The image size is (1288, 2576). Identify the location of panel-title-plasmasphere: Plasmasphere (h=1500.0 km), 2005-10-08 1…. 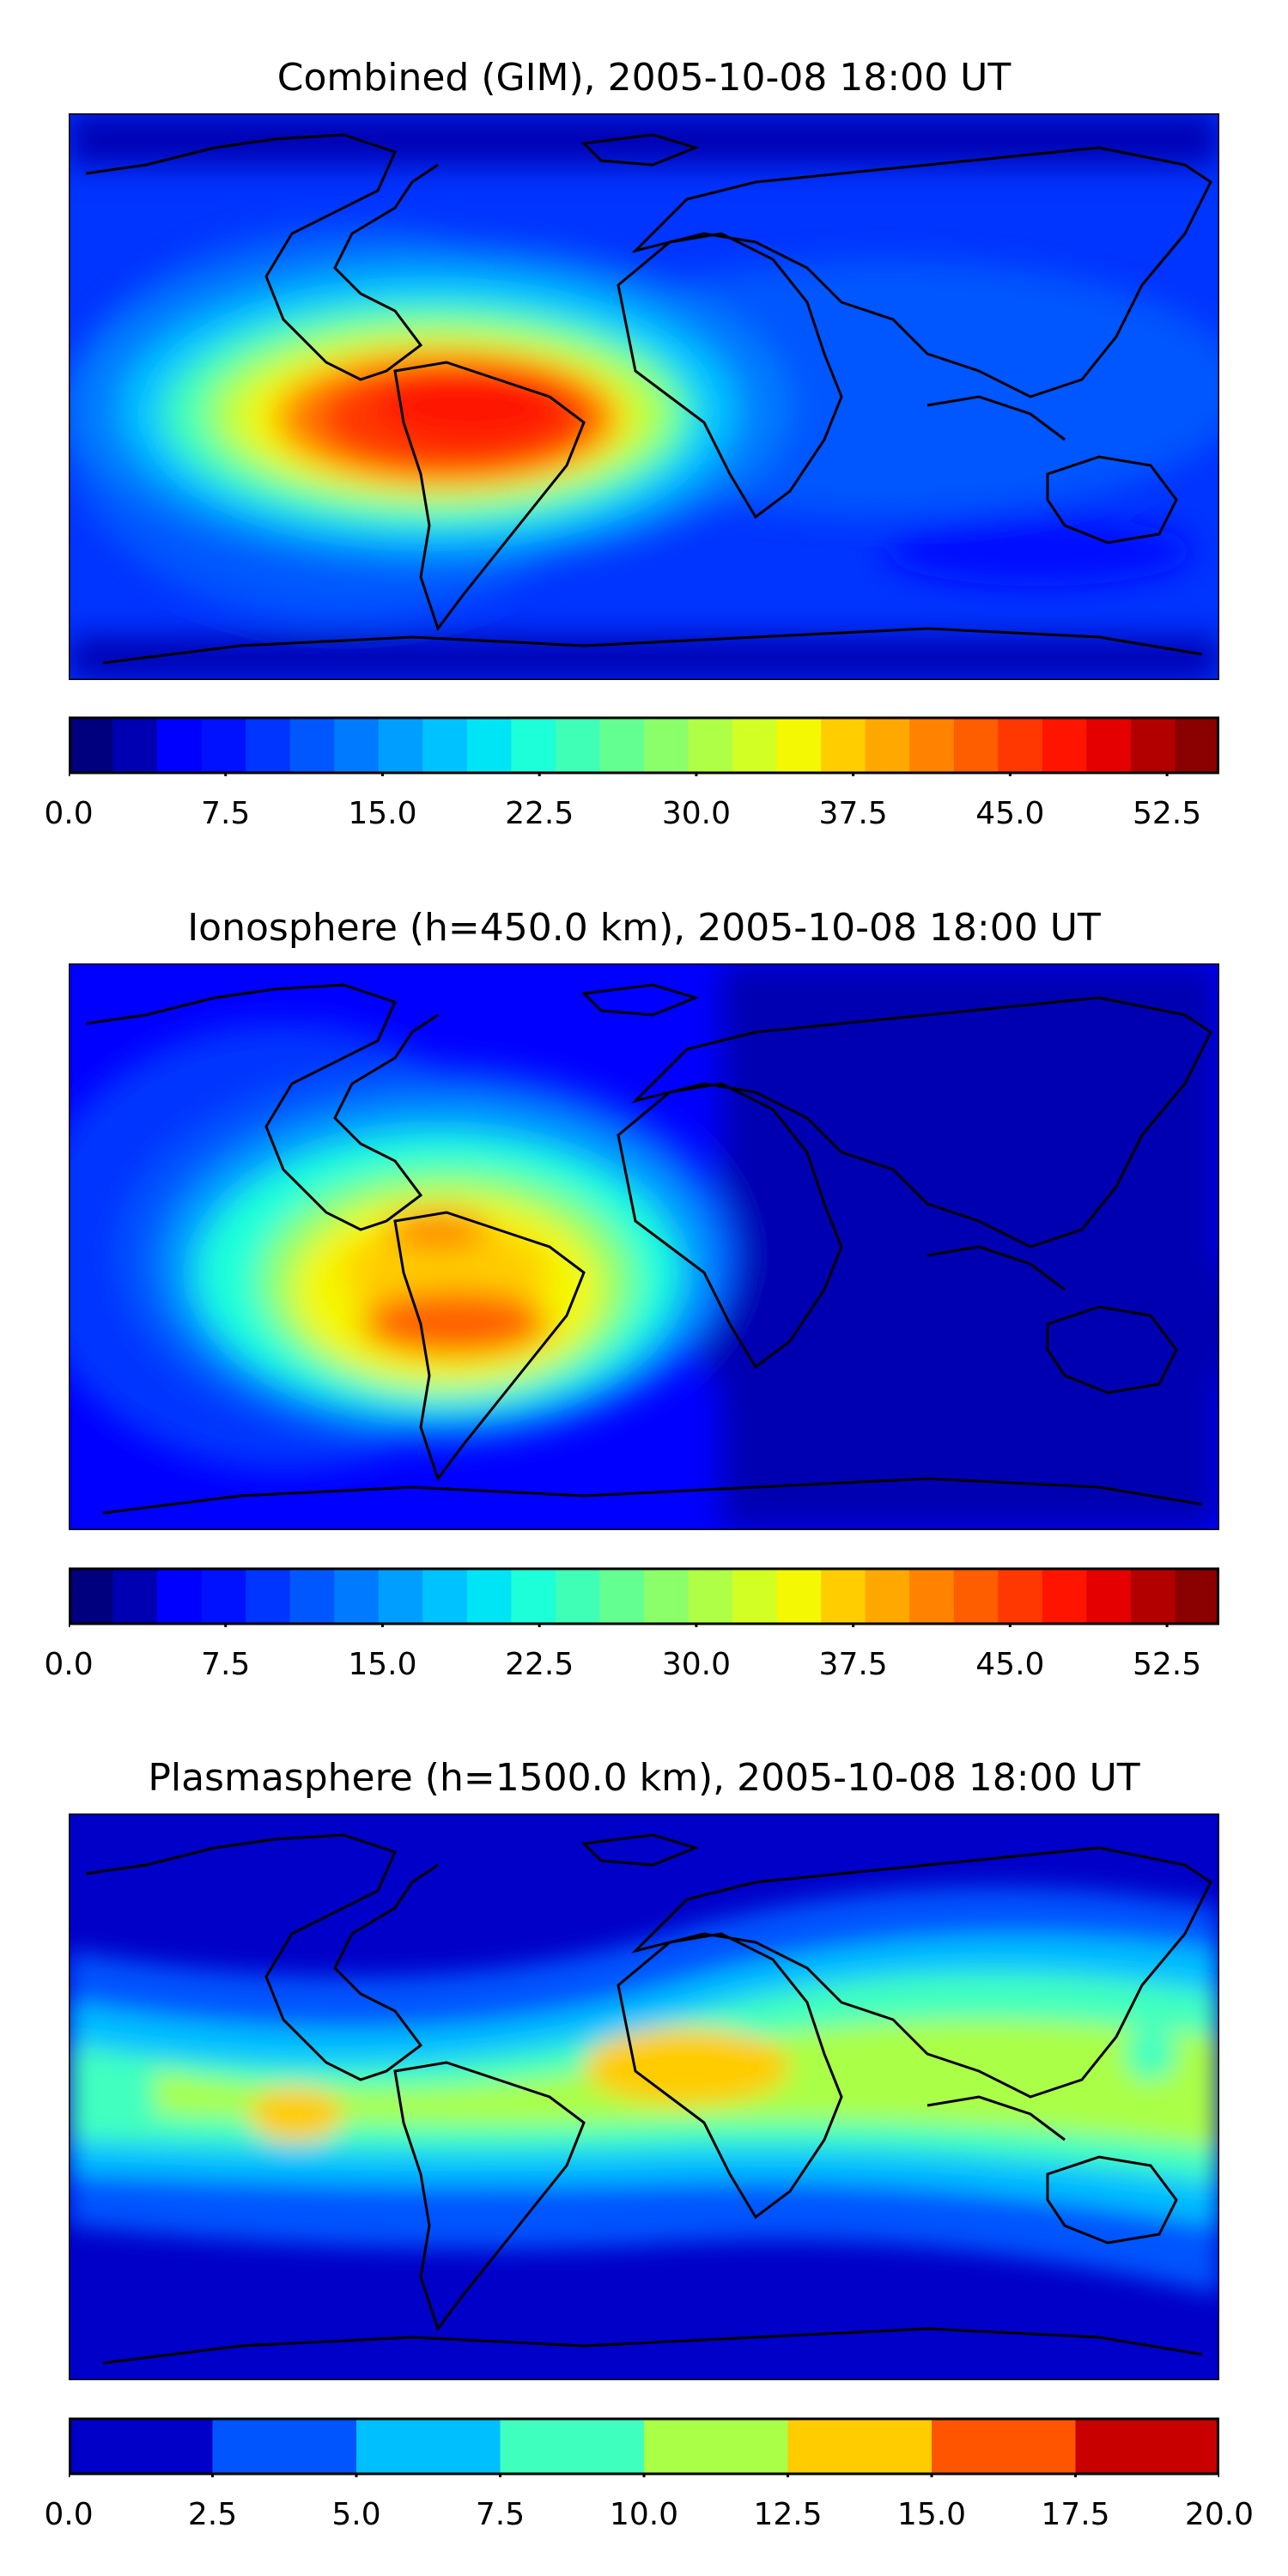
(644, 1778).